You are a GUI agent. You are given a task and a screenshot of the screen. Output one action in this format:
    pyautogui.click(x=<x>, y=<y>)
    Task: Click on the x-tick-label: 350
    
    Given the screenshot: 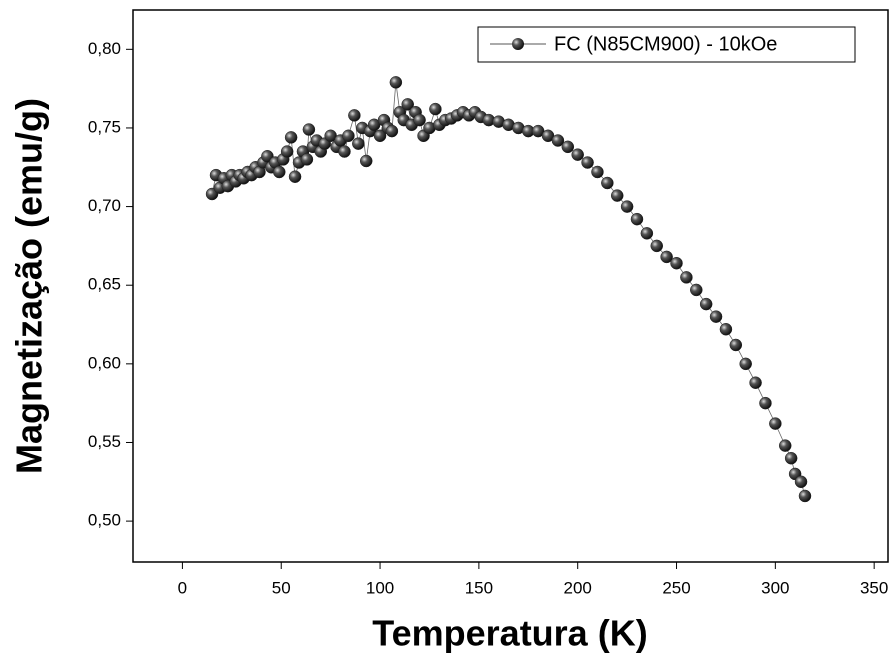 What is the action you would take?
    pyautogui.click(x=874, y=587)
    